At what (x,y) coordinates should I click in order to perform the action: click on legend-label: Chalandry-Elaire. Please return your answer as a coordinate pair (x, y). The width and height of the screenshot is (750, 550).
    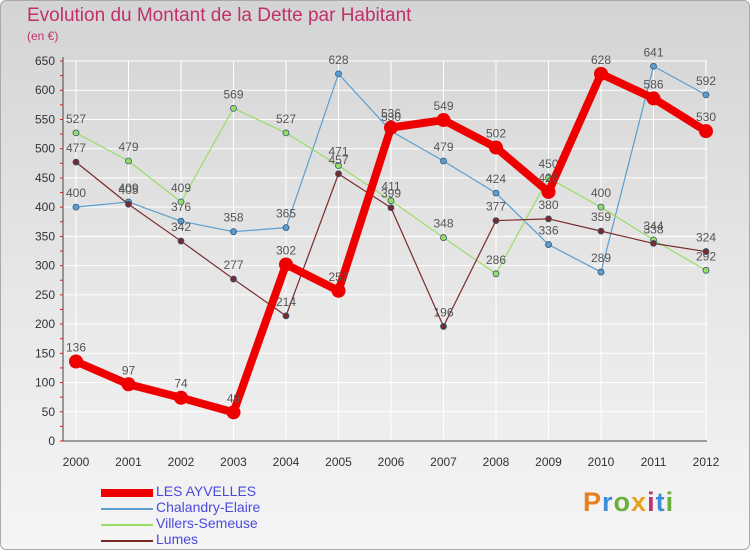
    Looking at the image, I should click on (208, 507).